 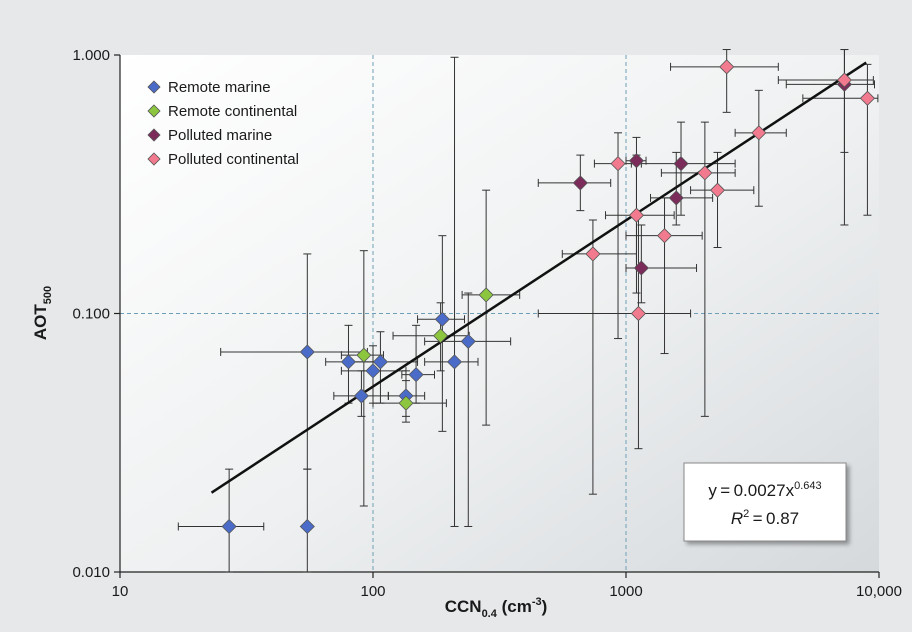 I want to click on equation-line-2: R2 = 0.87, so click(x=765, y=518).